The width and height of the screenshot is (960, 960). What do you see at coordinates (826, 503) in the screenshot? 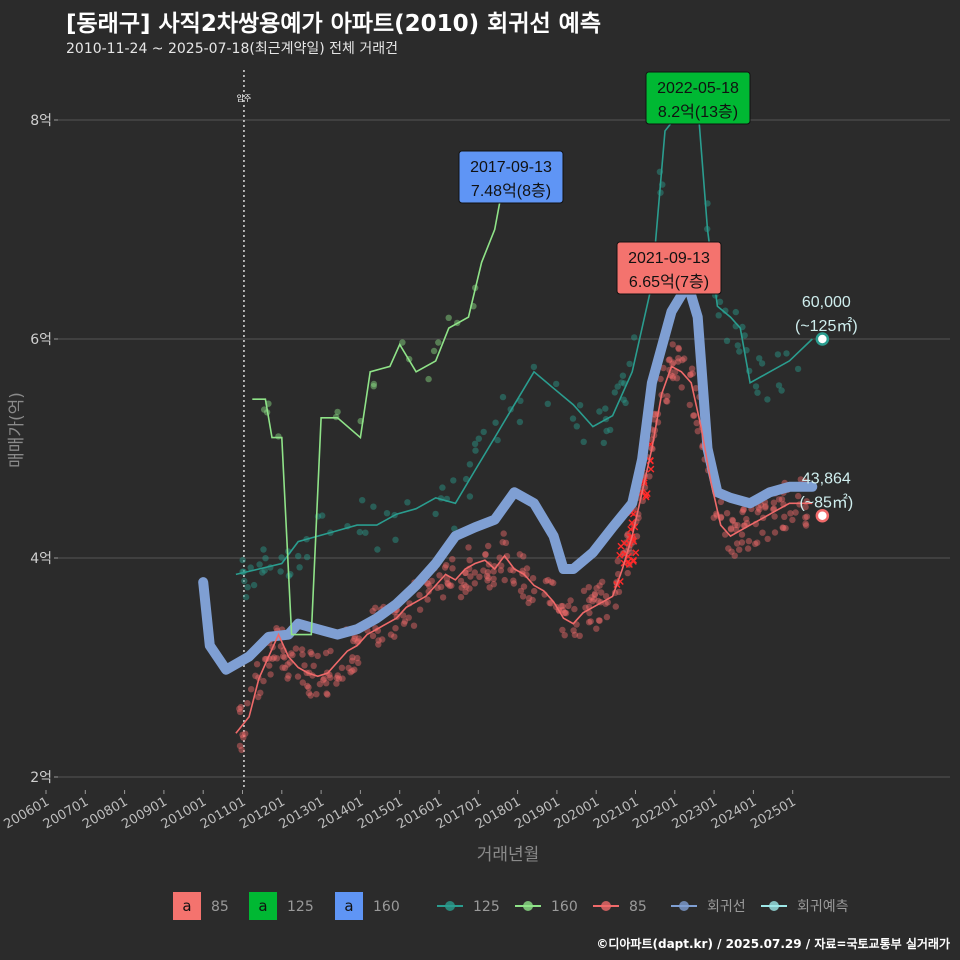
I see `forecast-area-85: (~85㎡)` at bounding box center [826, 503].